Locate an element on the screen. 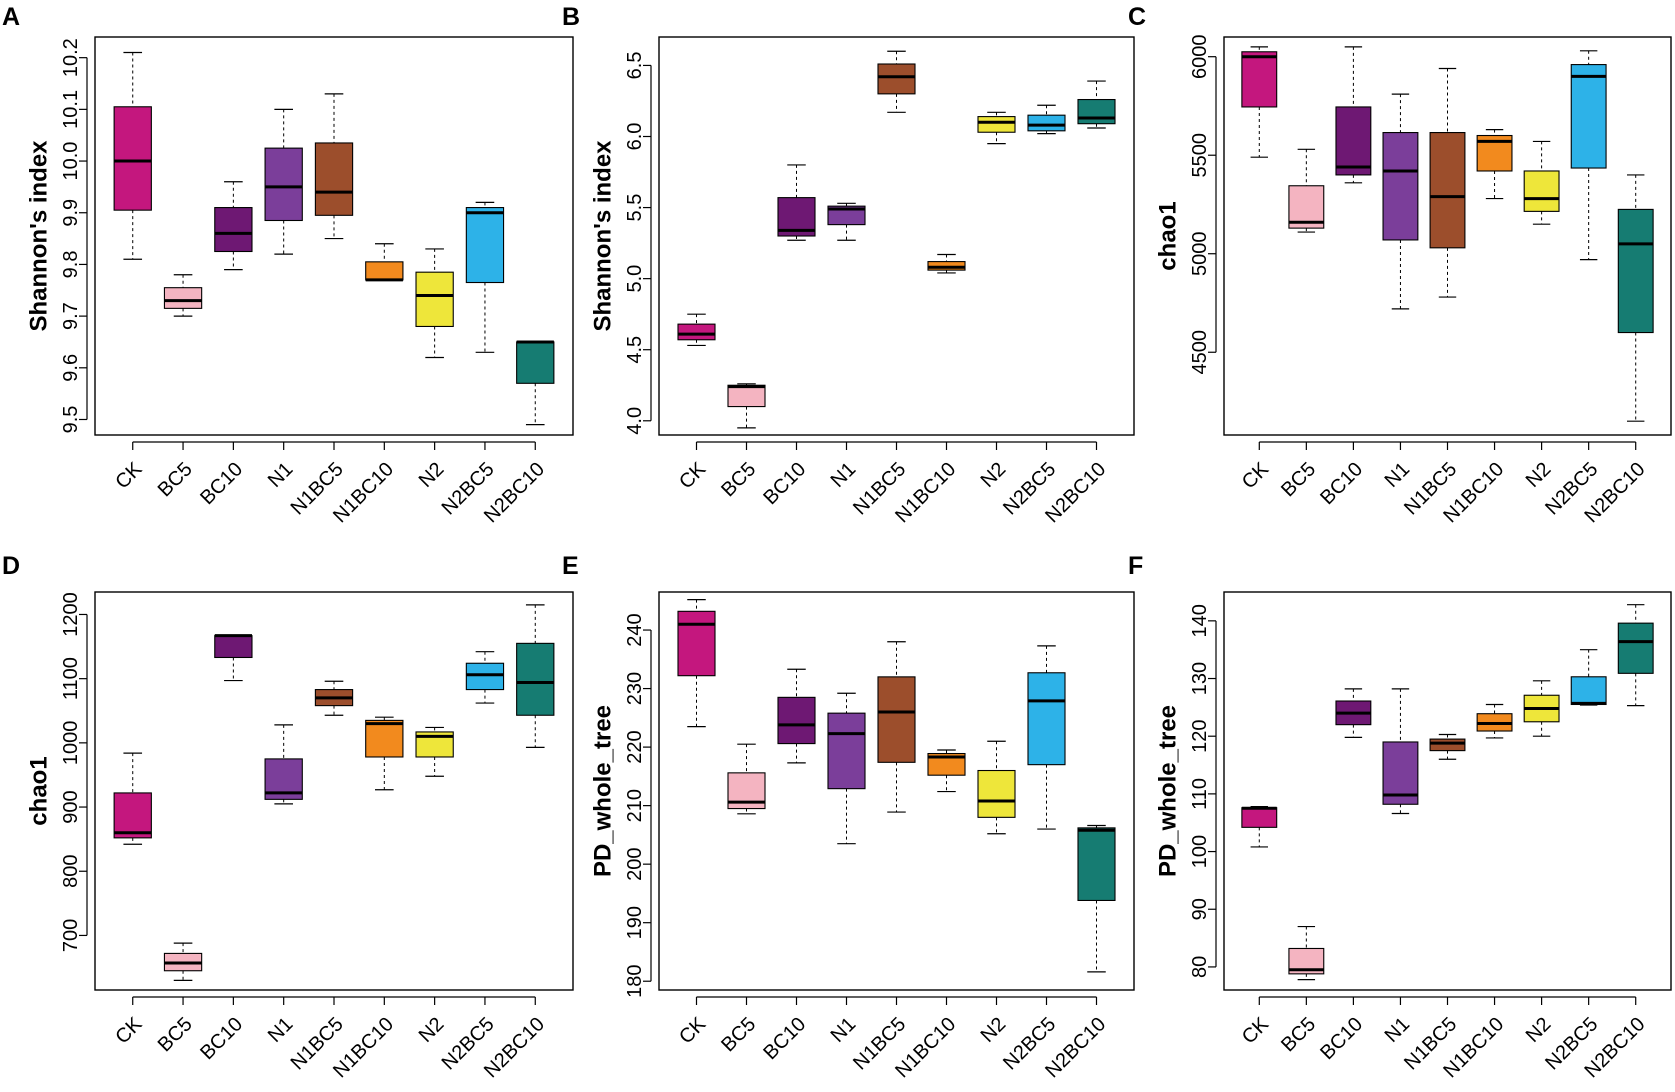 This screenshot has width=1675, height=1092. x-tick-label: N1 is located at coordinates (844, 475).